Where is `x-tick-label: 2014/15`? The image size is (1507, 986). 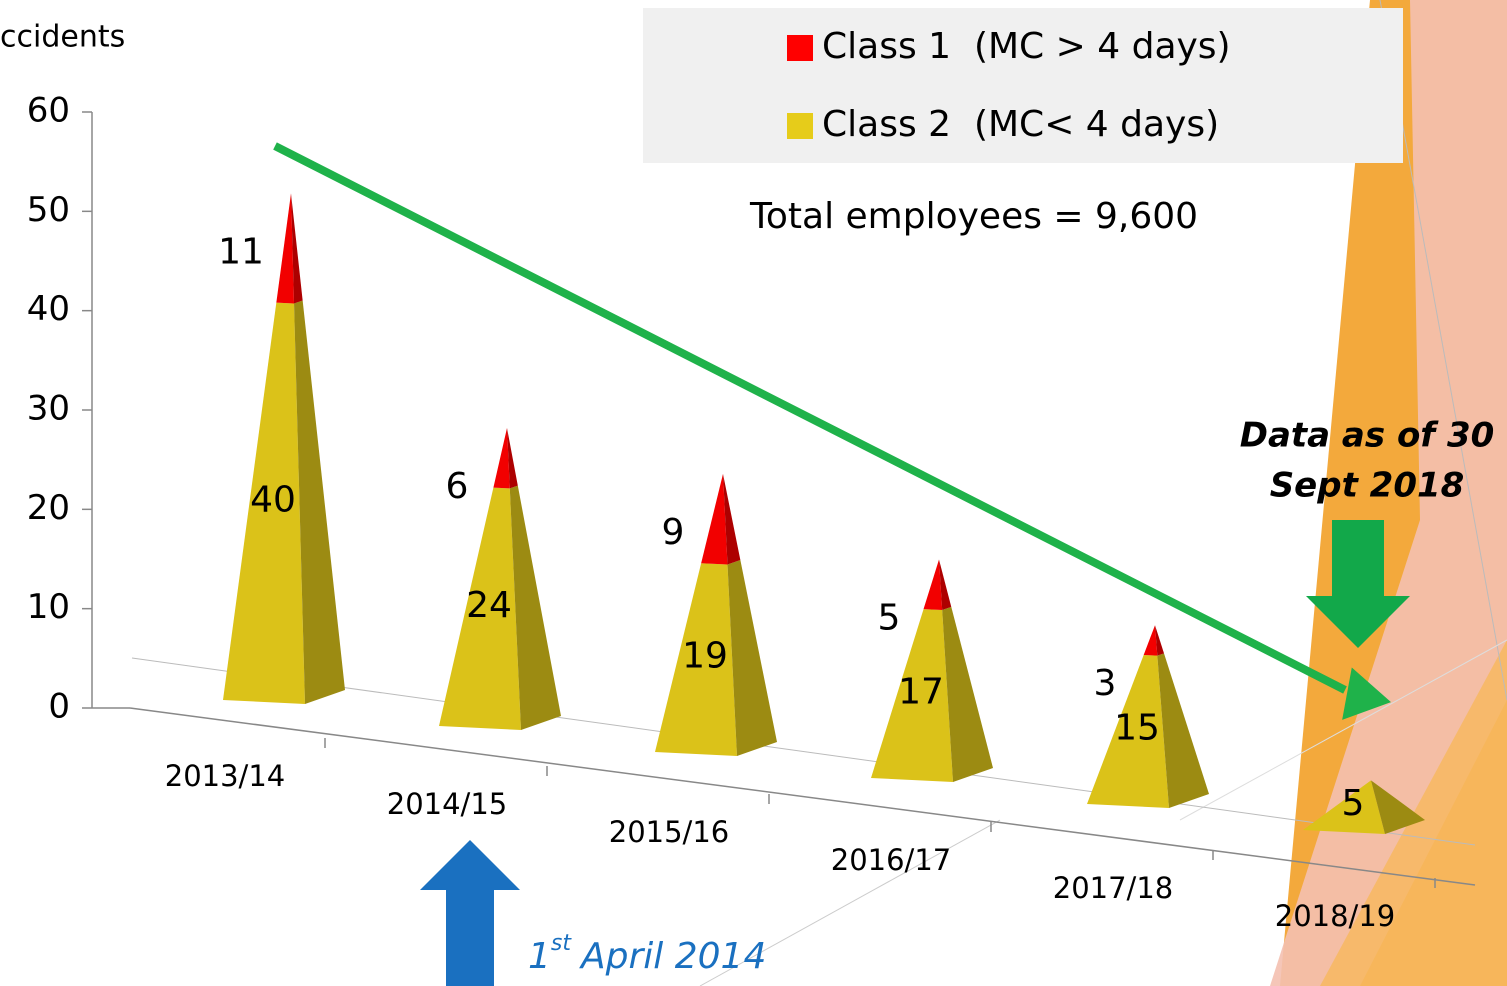
x-tick-label: 2014/15 is located at coordinates (447, 804).